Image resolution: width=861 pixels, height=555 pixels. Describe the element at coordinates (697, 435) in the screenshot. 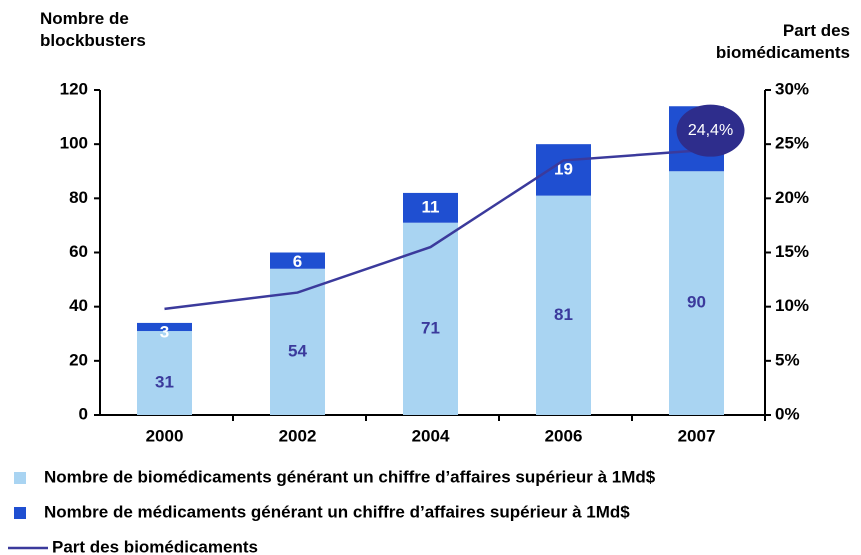

I see `x-tick-label: 2007` at that location.